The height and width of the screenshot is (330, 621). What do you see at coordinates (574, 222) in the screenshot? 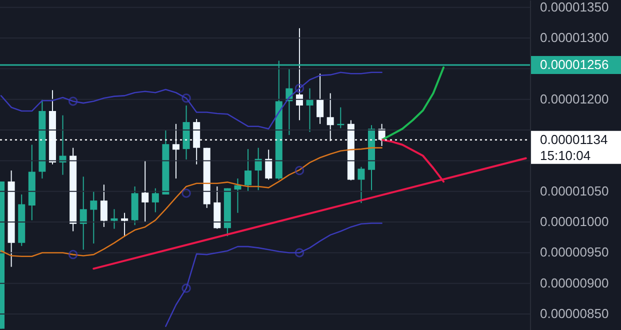
I see `y-tick-label: 0.00001000` at bounding box center [574, 222].